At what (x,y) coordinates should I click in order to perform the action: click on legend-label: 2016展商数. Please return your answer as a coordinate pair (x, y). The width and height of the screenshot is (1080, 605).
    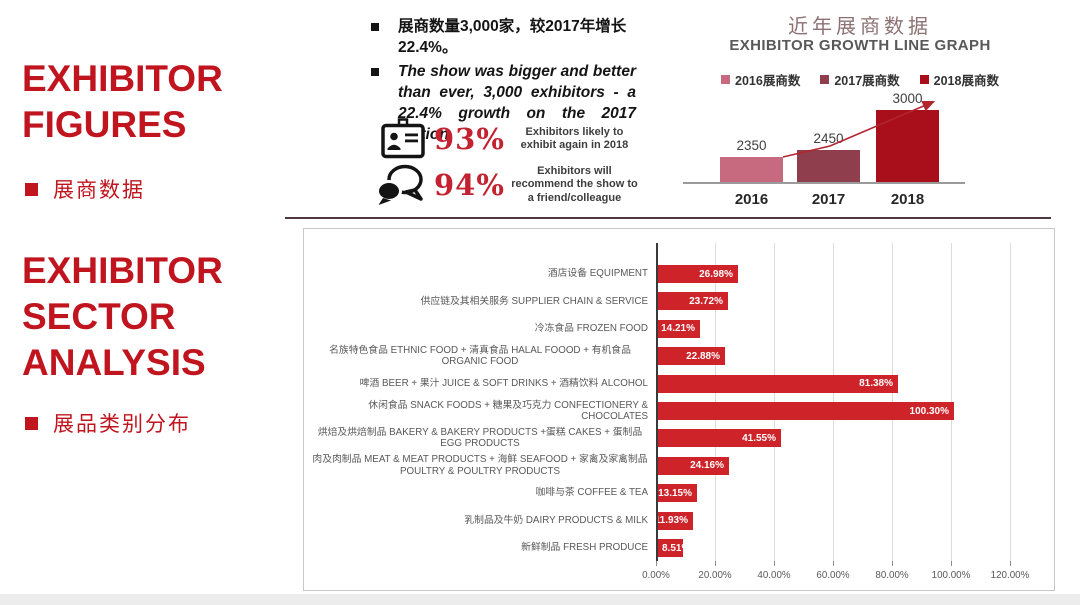
    Looking at the image, I should click on (768, 81).